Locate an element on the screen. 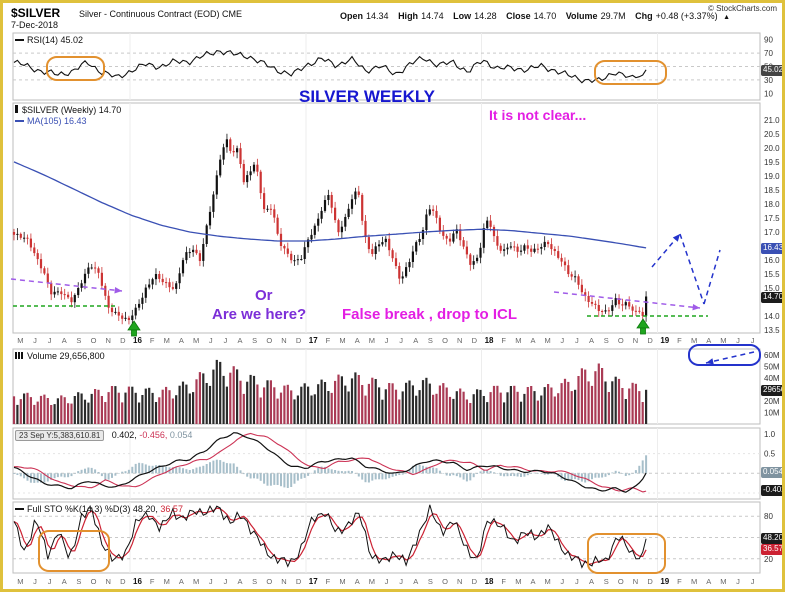 The width and height of the screenshot is (785, 592). sto-d-value: 36.57 is located at coordinates (171, 509).